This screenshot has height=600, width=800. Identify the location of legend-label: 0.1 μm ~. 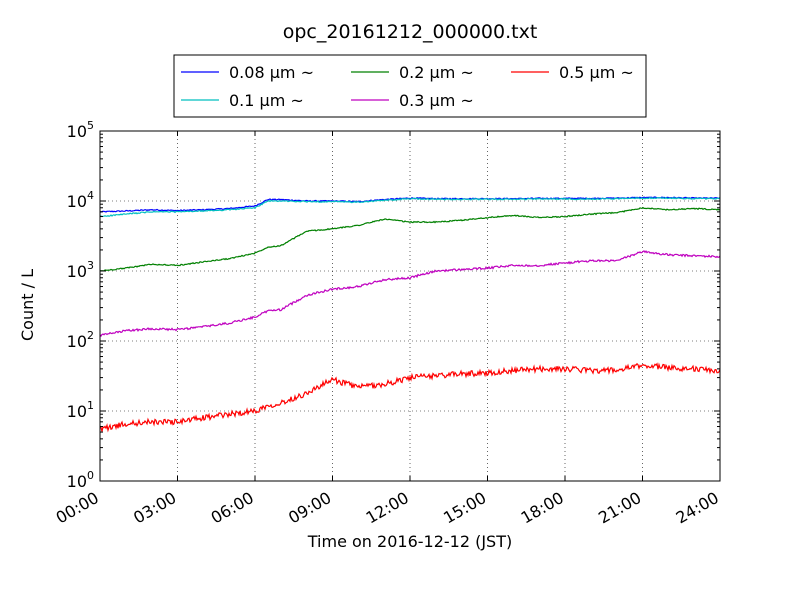
(266, 100).